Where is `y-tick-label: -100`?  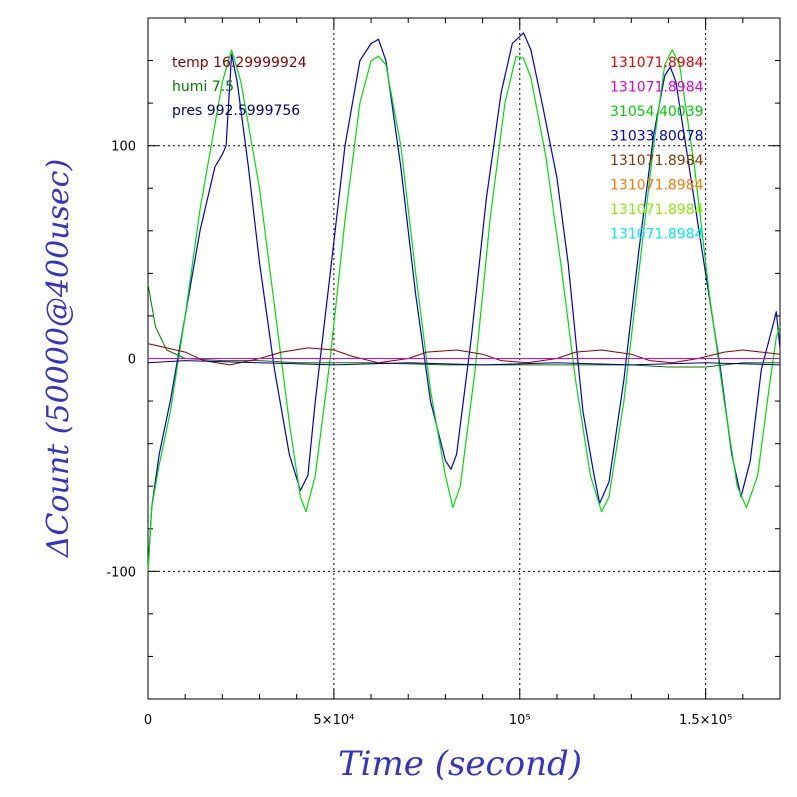 y-tick-label: -100 is located at coordinates (121, 572).